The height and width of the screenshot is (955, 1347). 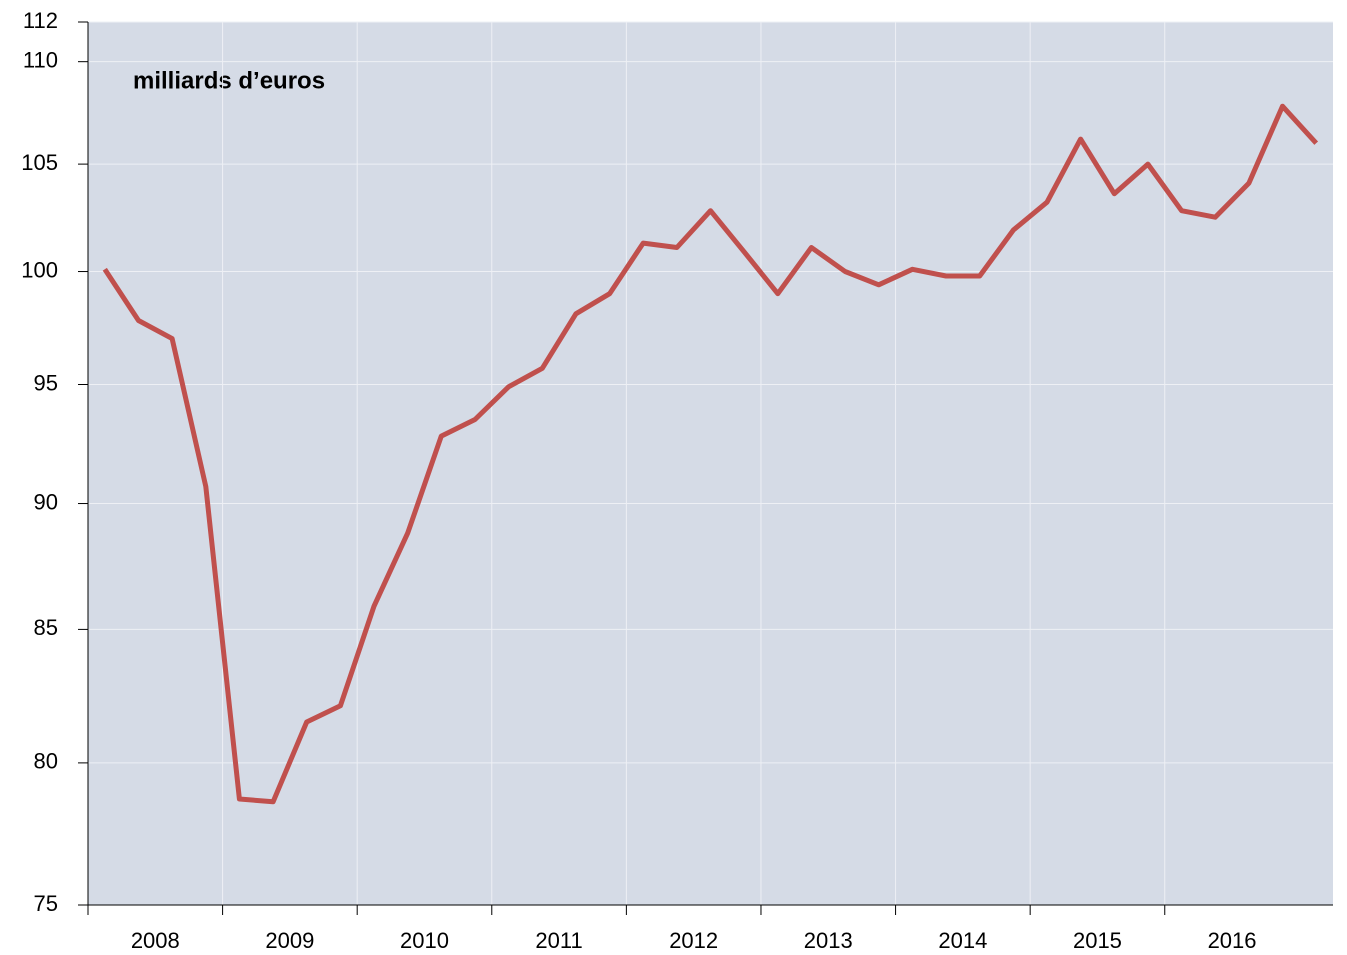 What do you see at coordinates (40, 59) in the screenshot?
I see `y-tick-label: 110` at bounding box center [40, 59].